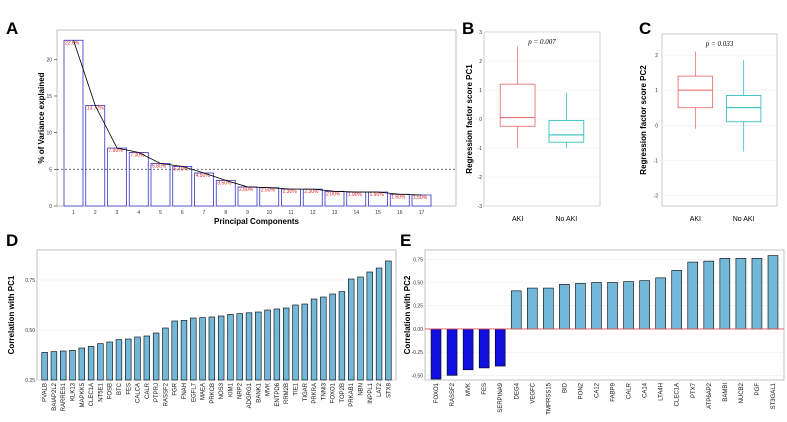 The image size is (787, 422). I want to click on bar-kim1, so click(230, 347).